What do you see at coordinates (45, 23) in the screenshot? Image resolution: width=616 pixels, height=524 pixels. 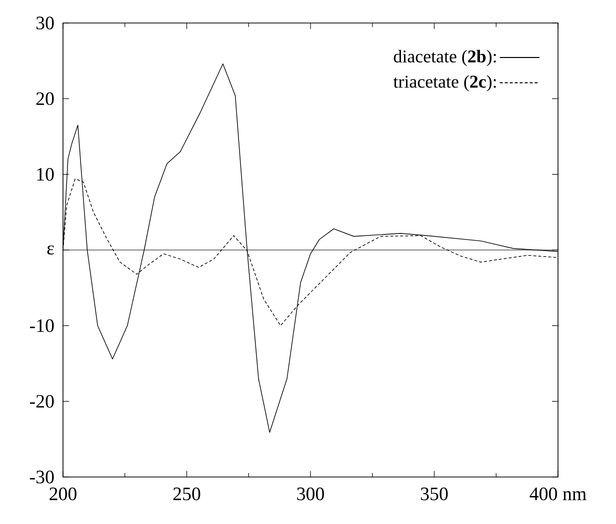 I see `y-tick-label: 30` at bounding box center [45, 23].